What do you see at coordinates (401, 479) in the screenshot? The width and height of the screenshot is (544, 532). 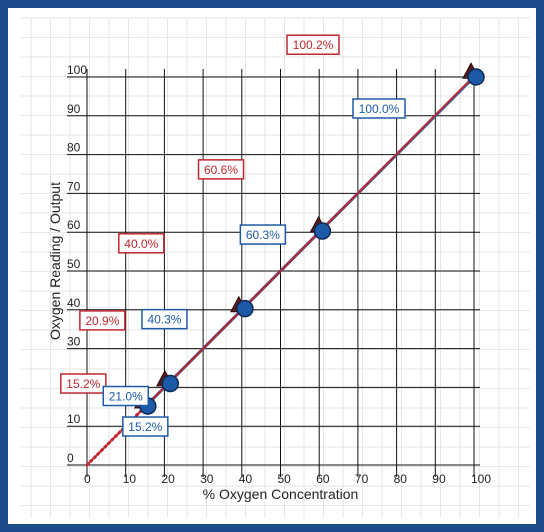 I see `x-tick-label: 80` at bounding box center [401, 479].